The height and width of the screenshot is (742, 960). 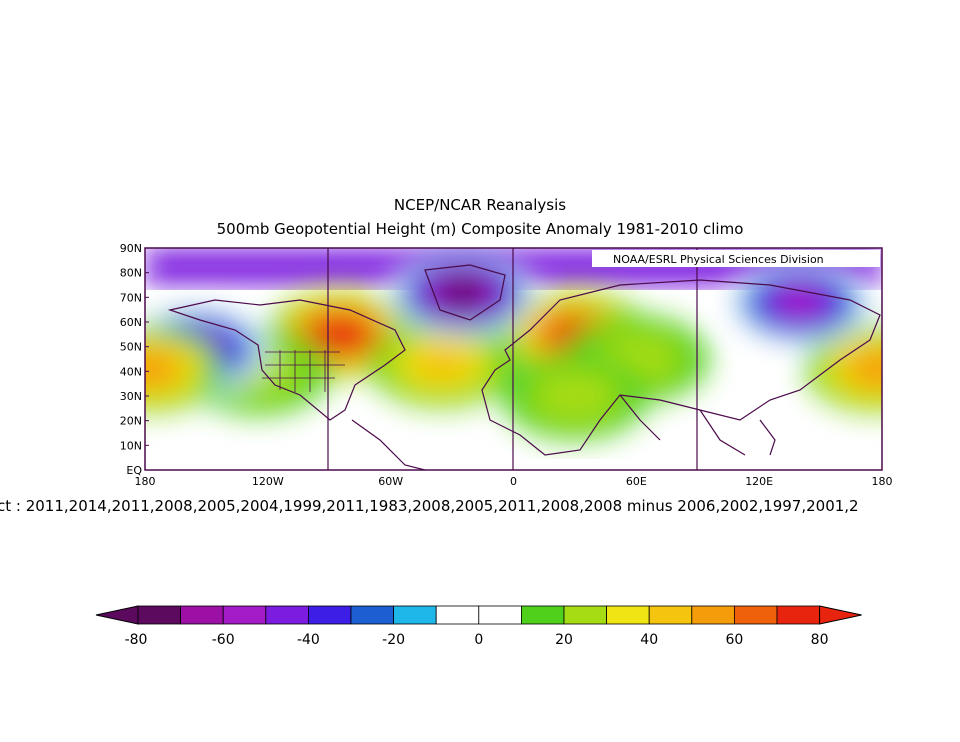 What do you see at coordinates (564, 640) in the screenshot?
I see `colorbar-label: 20` at bounding box center [564, 640].